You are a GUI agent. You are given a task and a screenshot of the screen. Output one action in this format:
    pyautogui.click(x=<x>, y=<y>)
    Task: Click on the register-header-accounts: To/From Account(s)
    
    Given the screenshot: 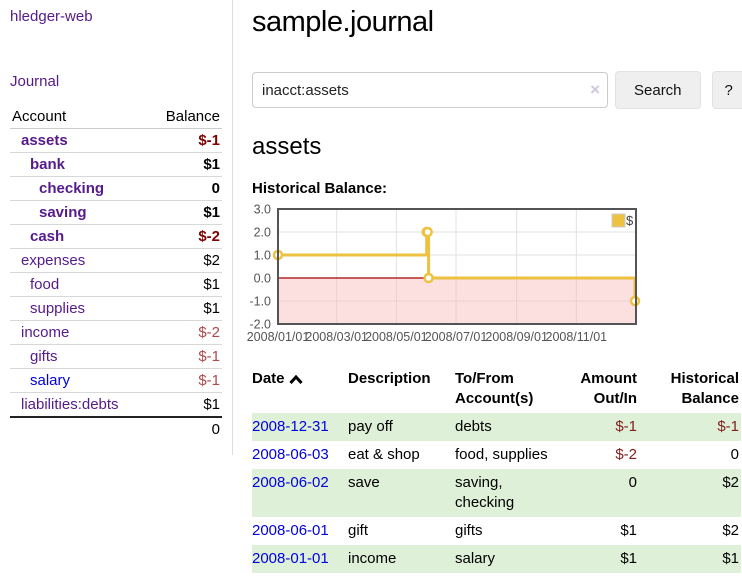 What is the action you would take?
    pyautogui.click(x=494, y=388)
    